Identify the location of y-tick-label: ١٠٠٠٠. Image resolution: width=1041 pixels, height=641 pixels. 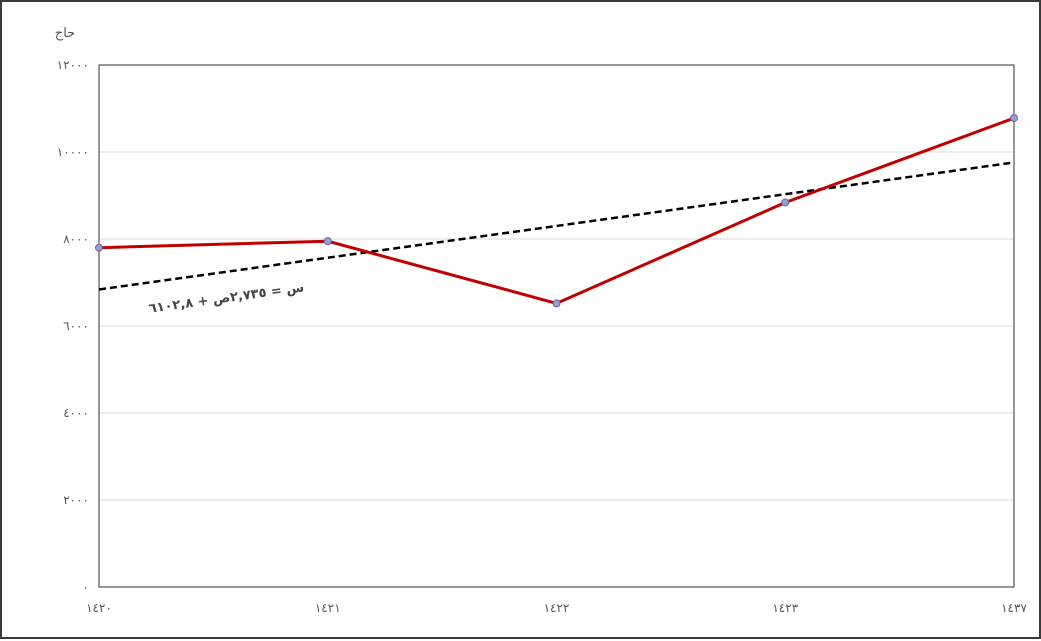
(73, 152).